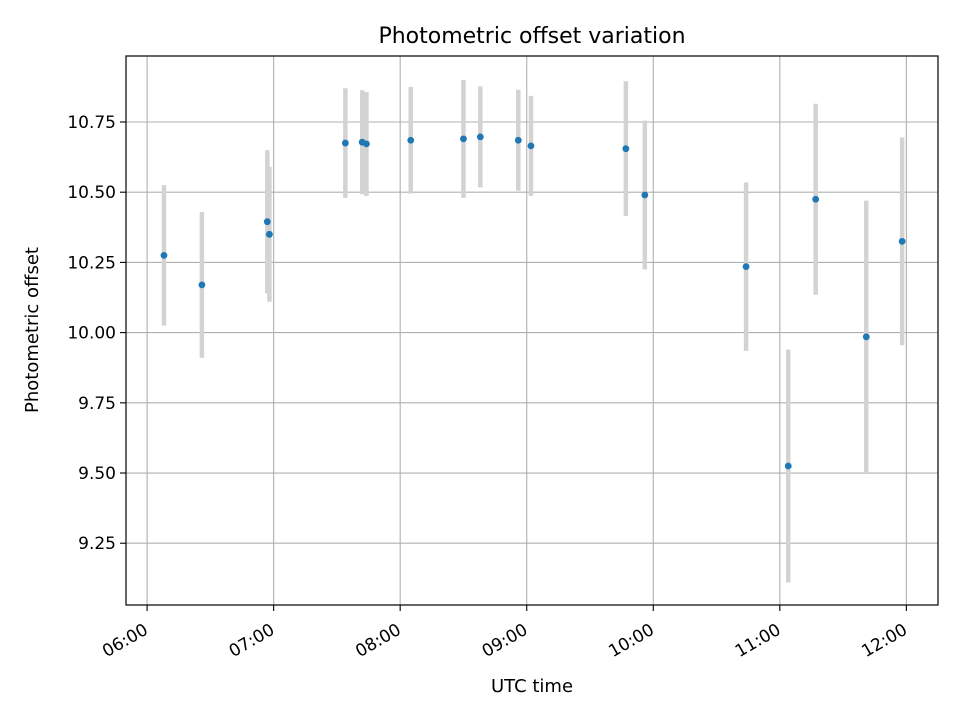  I want to click on y-tick-label: 10.25, so click(91, 263).